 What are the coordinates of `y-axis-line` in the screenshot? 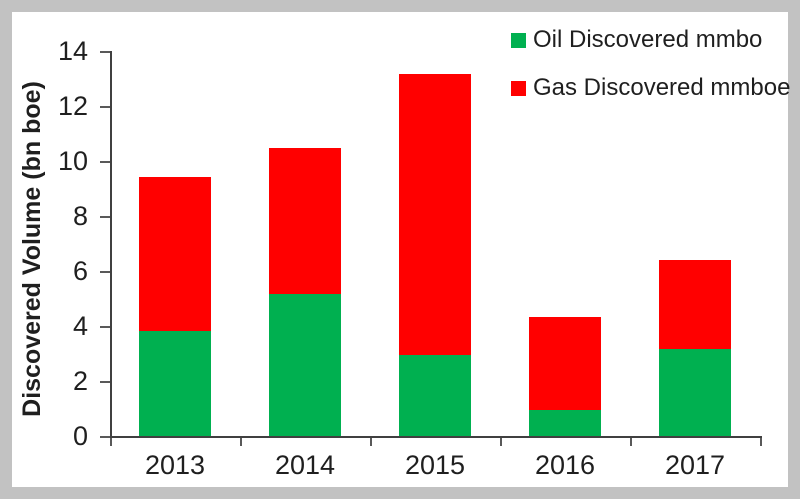 It's located at (111, 245).